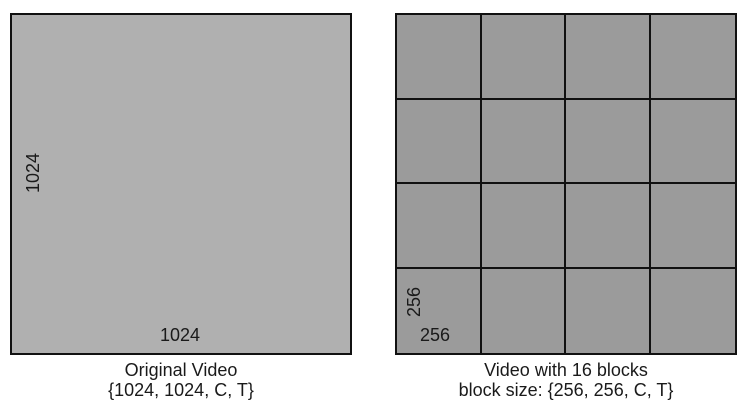  I want to click on original-video-caption: Original Video {1024, 1024, C, T}, so click(181, 380).